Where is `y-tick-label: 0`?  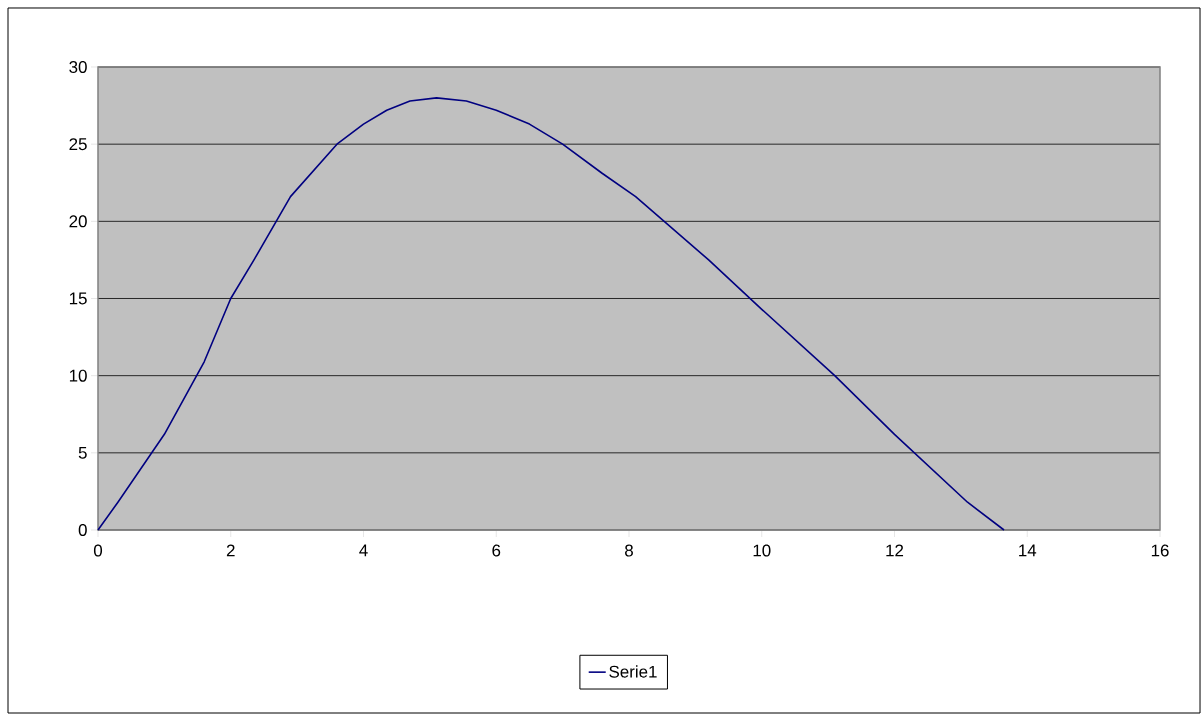 y-tick-label: 0 is located at coordinates (82, 530).